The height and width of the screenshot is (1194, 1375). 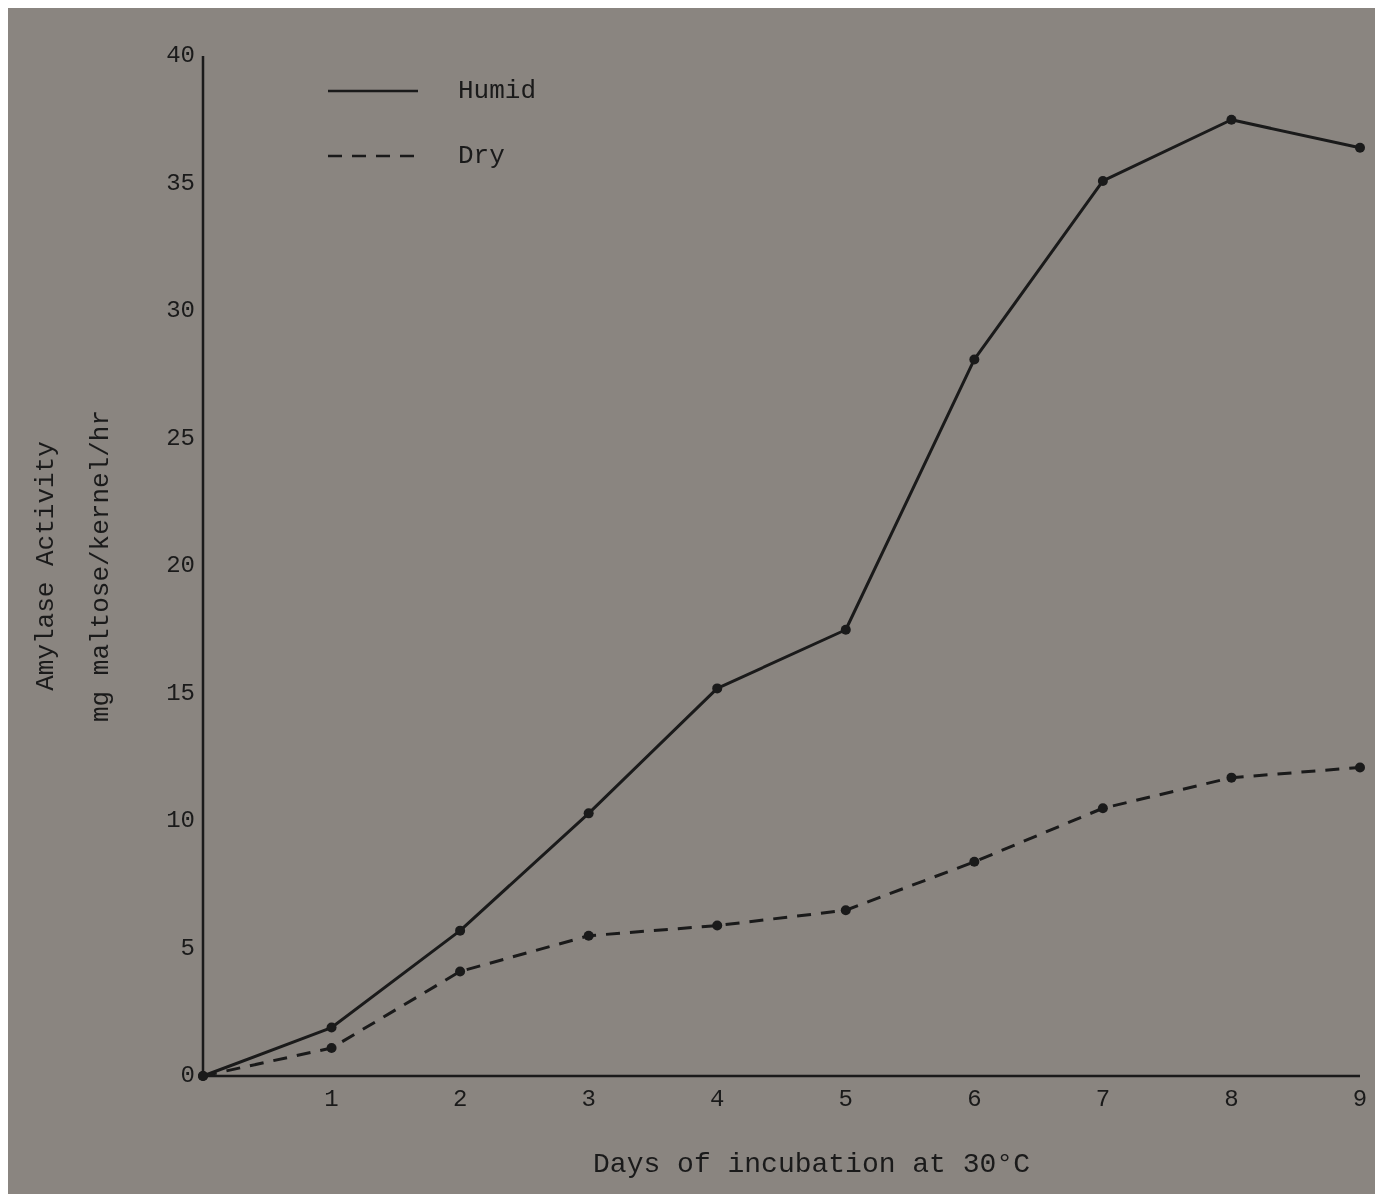 What do you see at coordinates (588, 1099) in the screenshot?
I see `x-tick-label: 3` at bounding box center [588, 1099].